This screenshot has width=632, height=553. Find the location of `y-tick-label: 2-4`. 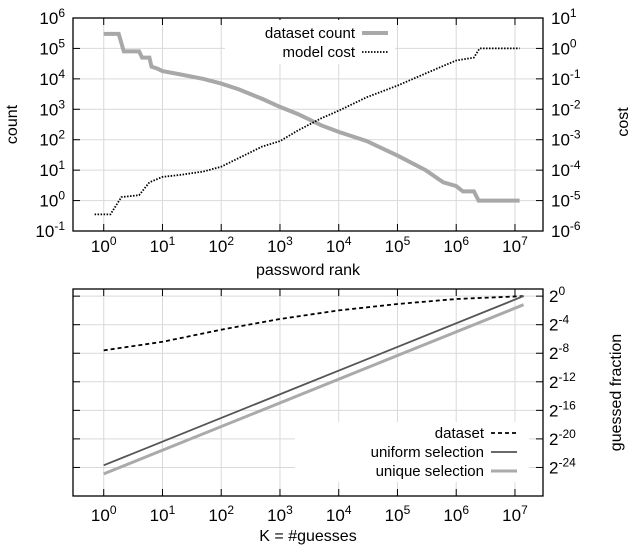

y-tick-label: 2-4 is located at coordinates (559, 324).